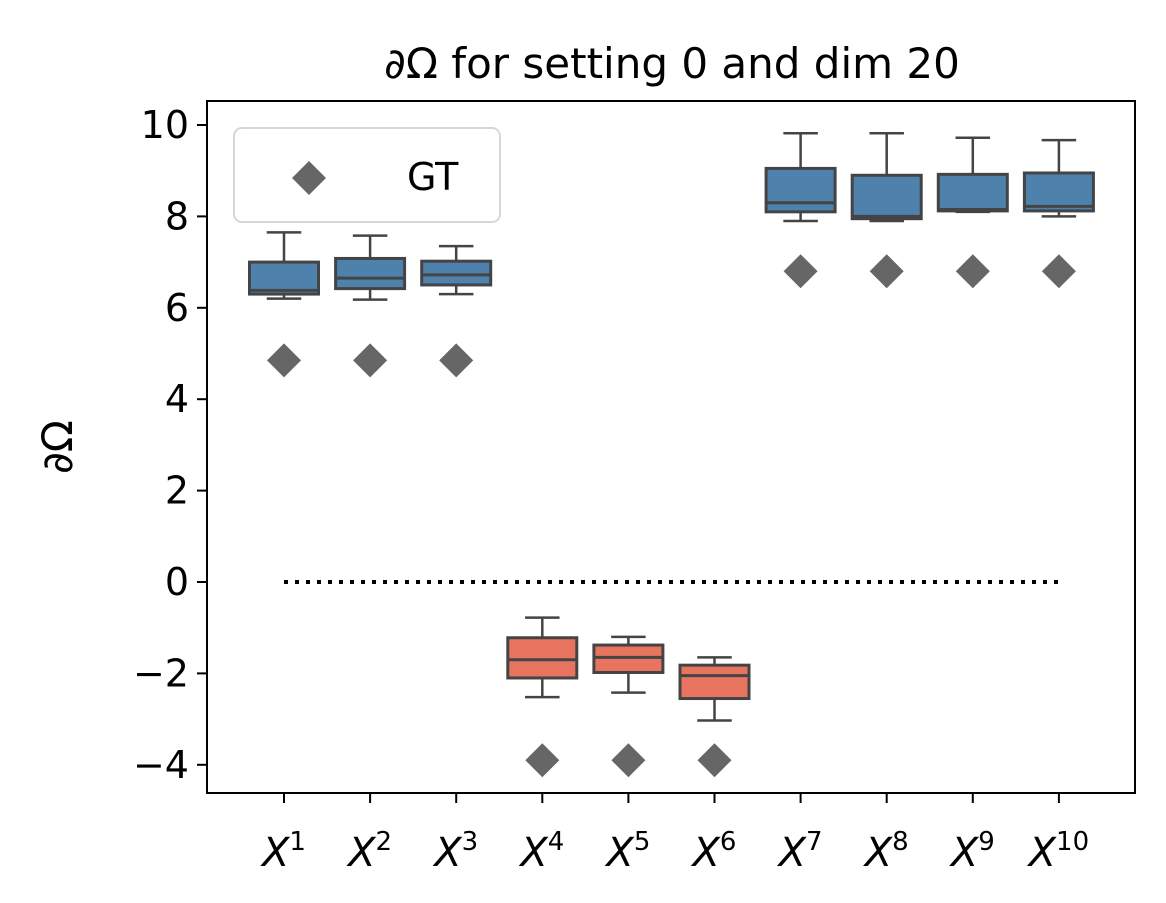  I want to click on chart-title: ∂Ω for setting 0 and dim 20, so click(672, 63).